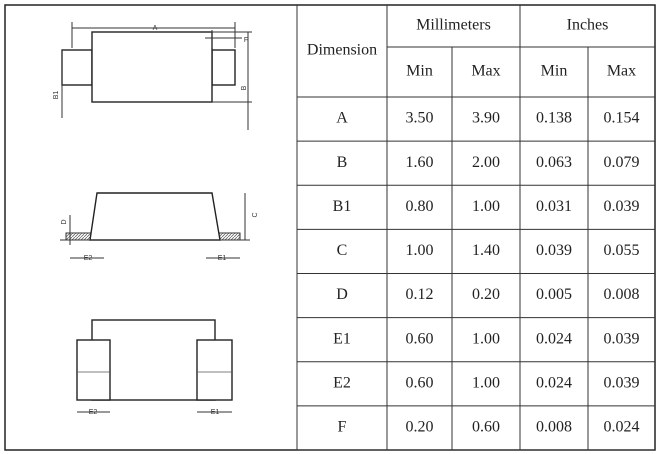 This screenshot has width=661, height=454. I want to click on drawing-bottom: E2 E1, so click(154, 367).